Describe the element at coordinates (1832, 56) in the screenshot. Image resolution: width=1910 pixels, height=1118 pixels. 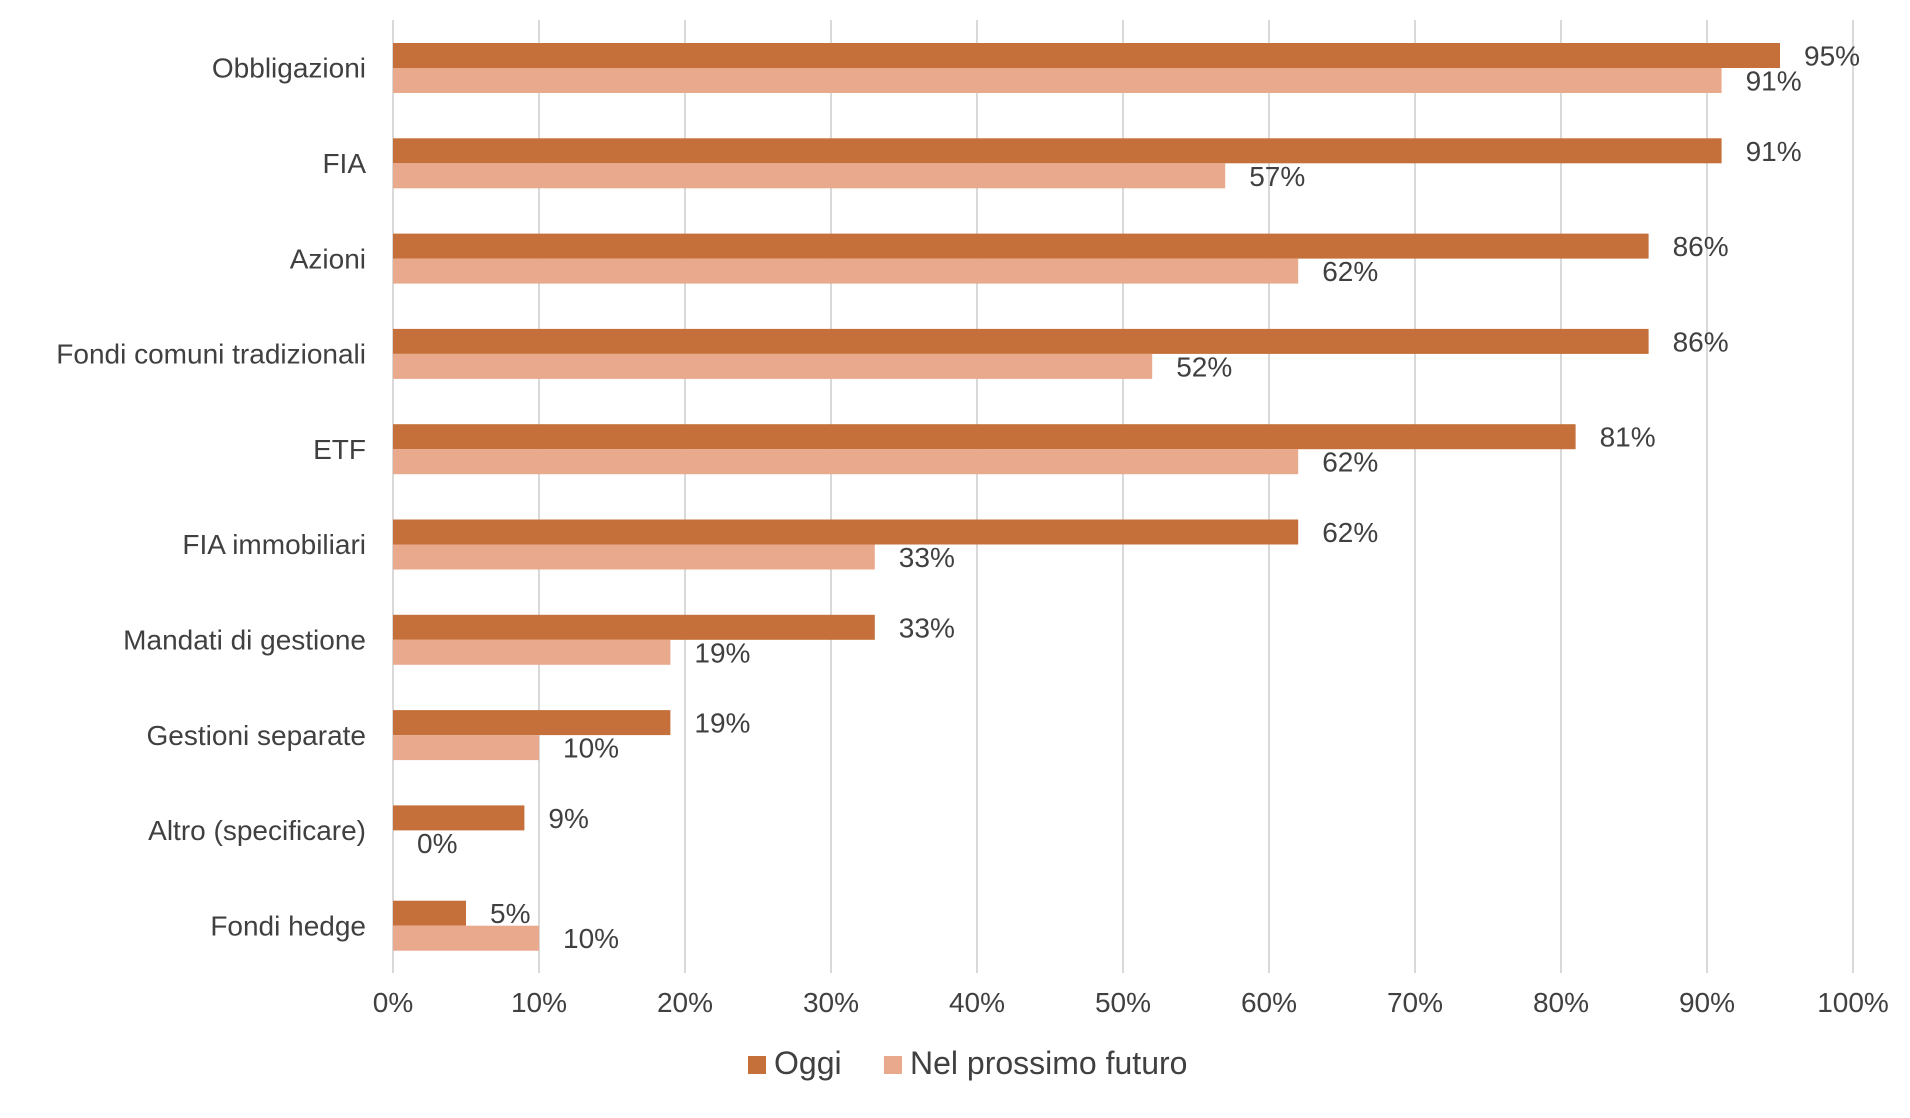
I see `data-label: 95%` at that location.